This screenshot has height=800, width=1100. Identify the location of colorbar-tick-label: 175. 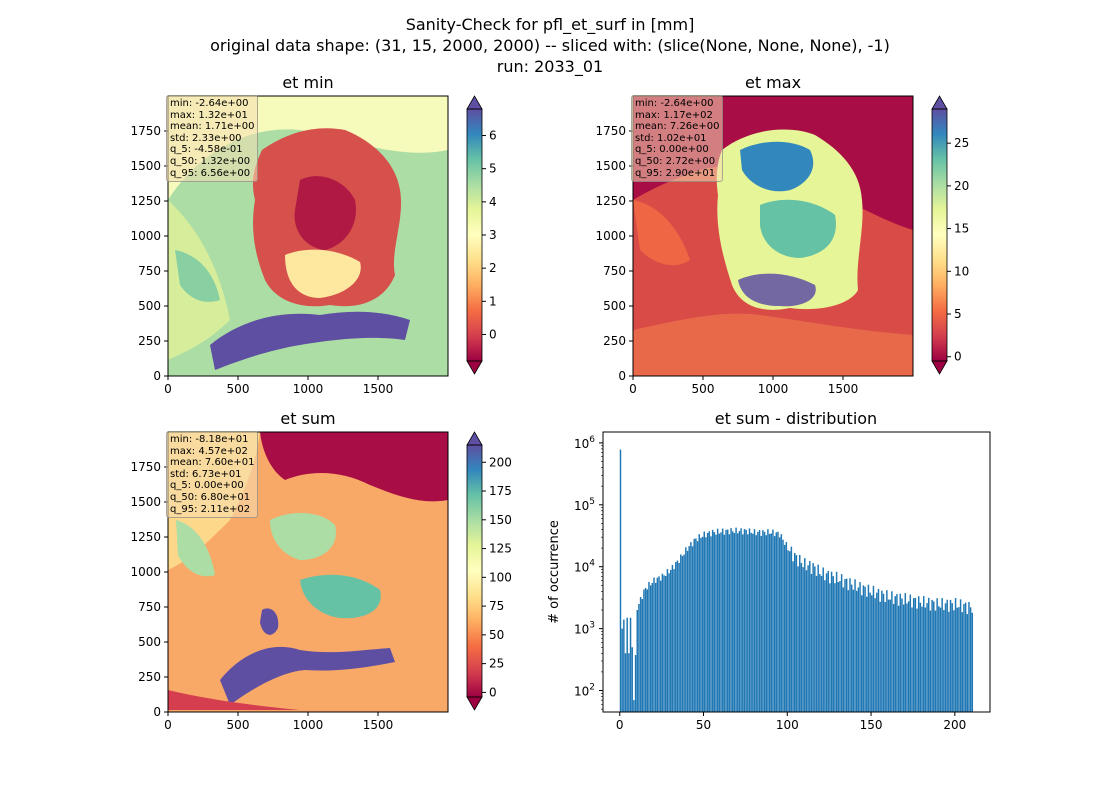
(500, 491).